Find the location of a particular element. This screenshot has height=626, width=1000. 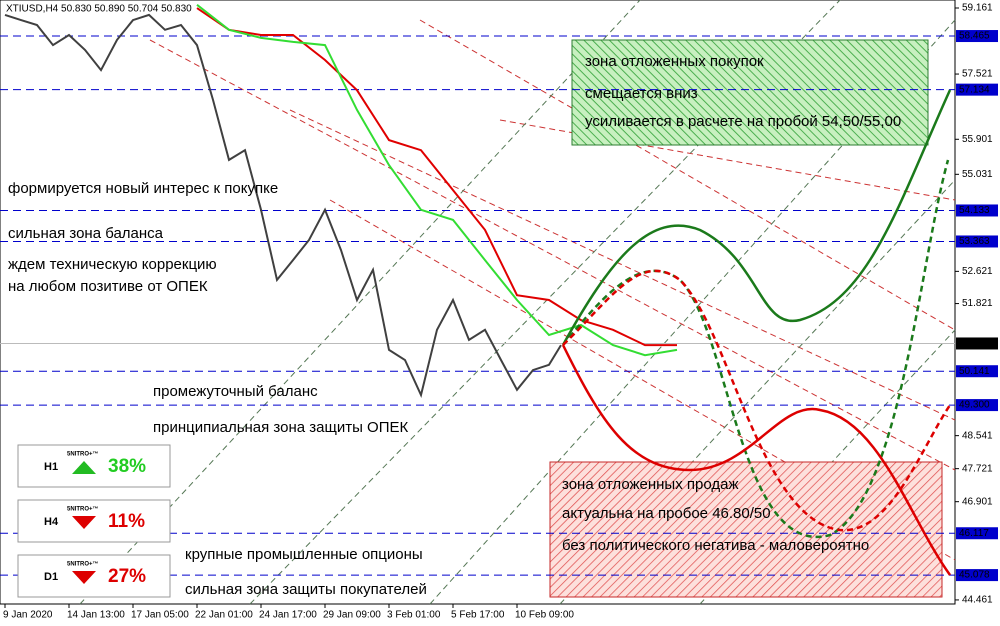

y-tick-label: 47.721 is located at coordinates (977, 468).